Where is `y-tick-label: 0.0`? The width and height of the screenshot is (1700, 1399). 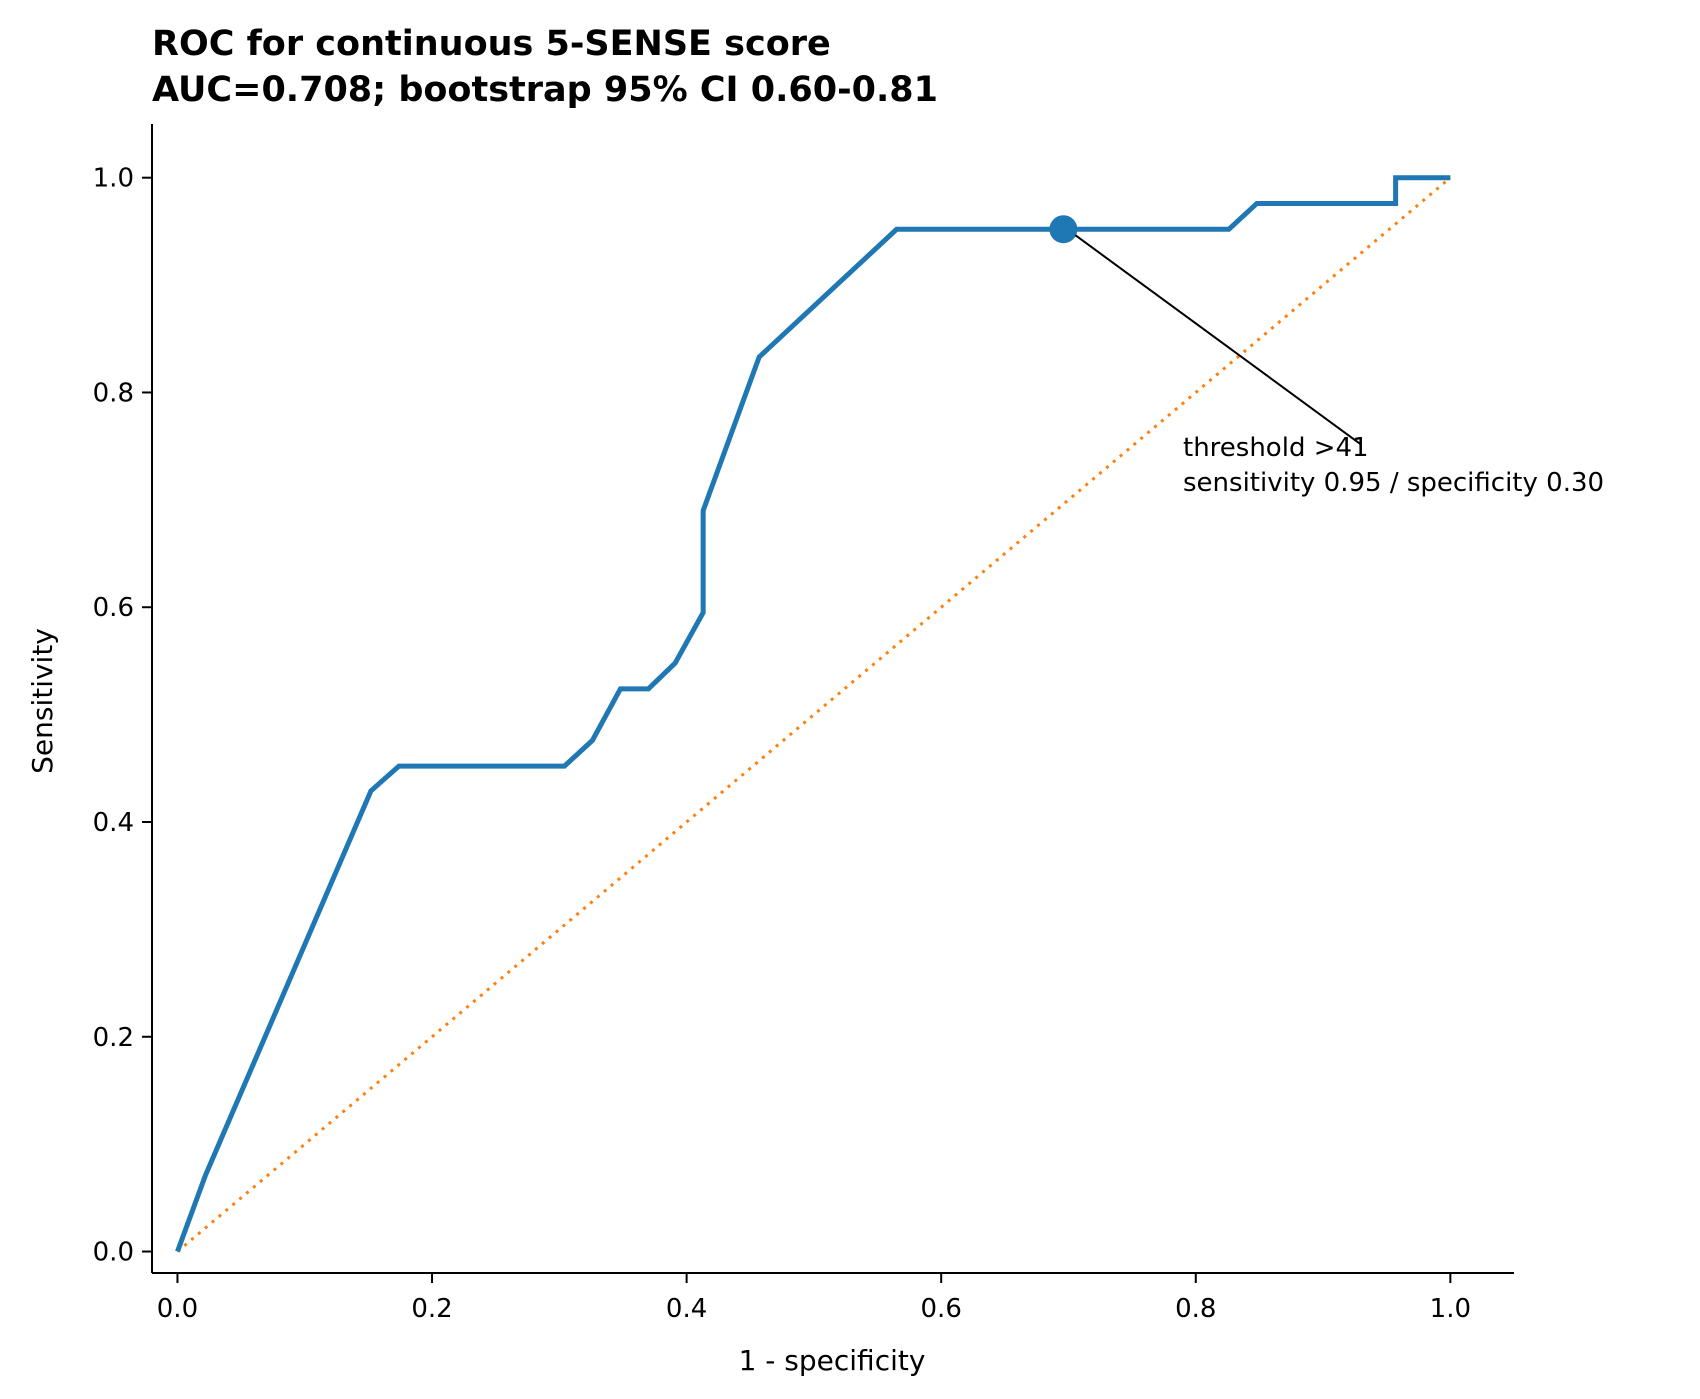 y-tick-label: 0.0 is located at coordinates (113, 1253).